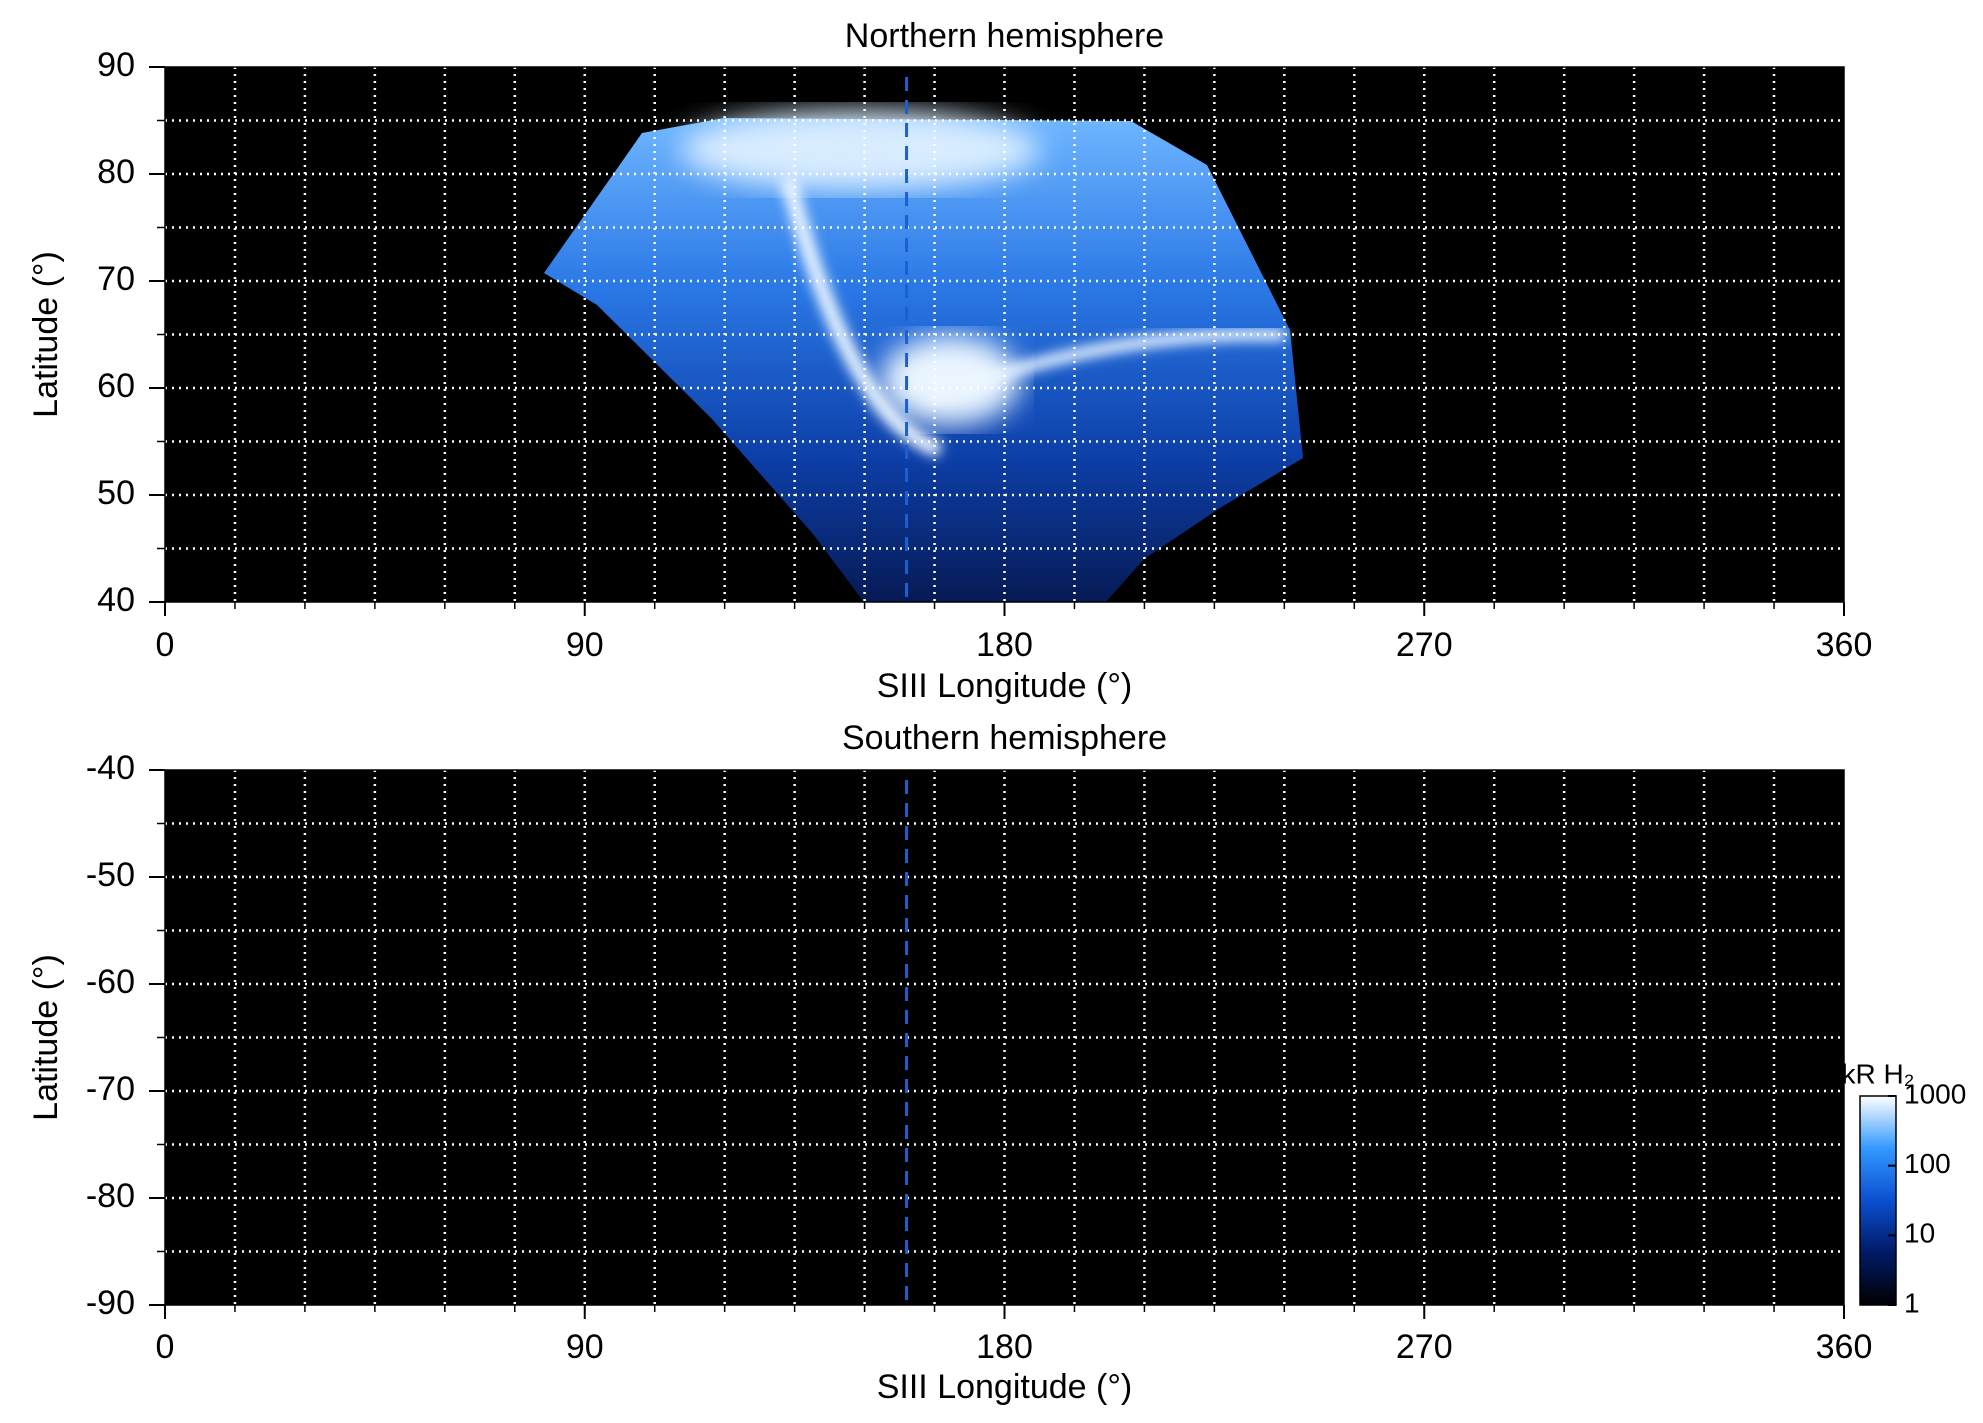 This screenshot has height=1423, width=1983. I want to click on y-tick-label: 80, so click(116, 172).